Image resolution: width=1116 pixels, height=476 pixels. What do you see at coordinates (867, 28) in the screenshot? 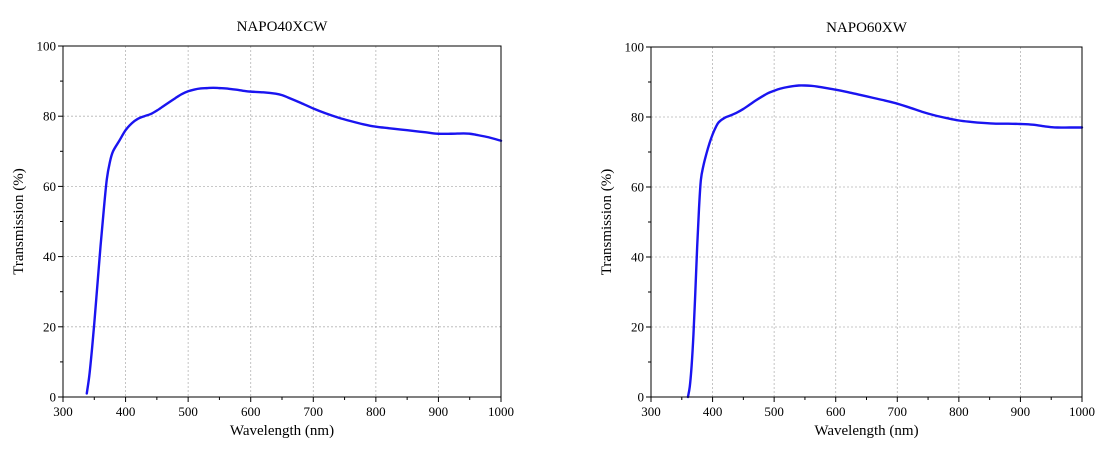
I see `chart-title: NAPO60XW` at bounding box center [867, 28].